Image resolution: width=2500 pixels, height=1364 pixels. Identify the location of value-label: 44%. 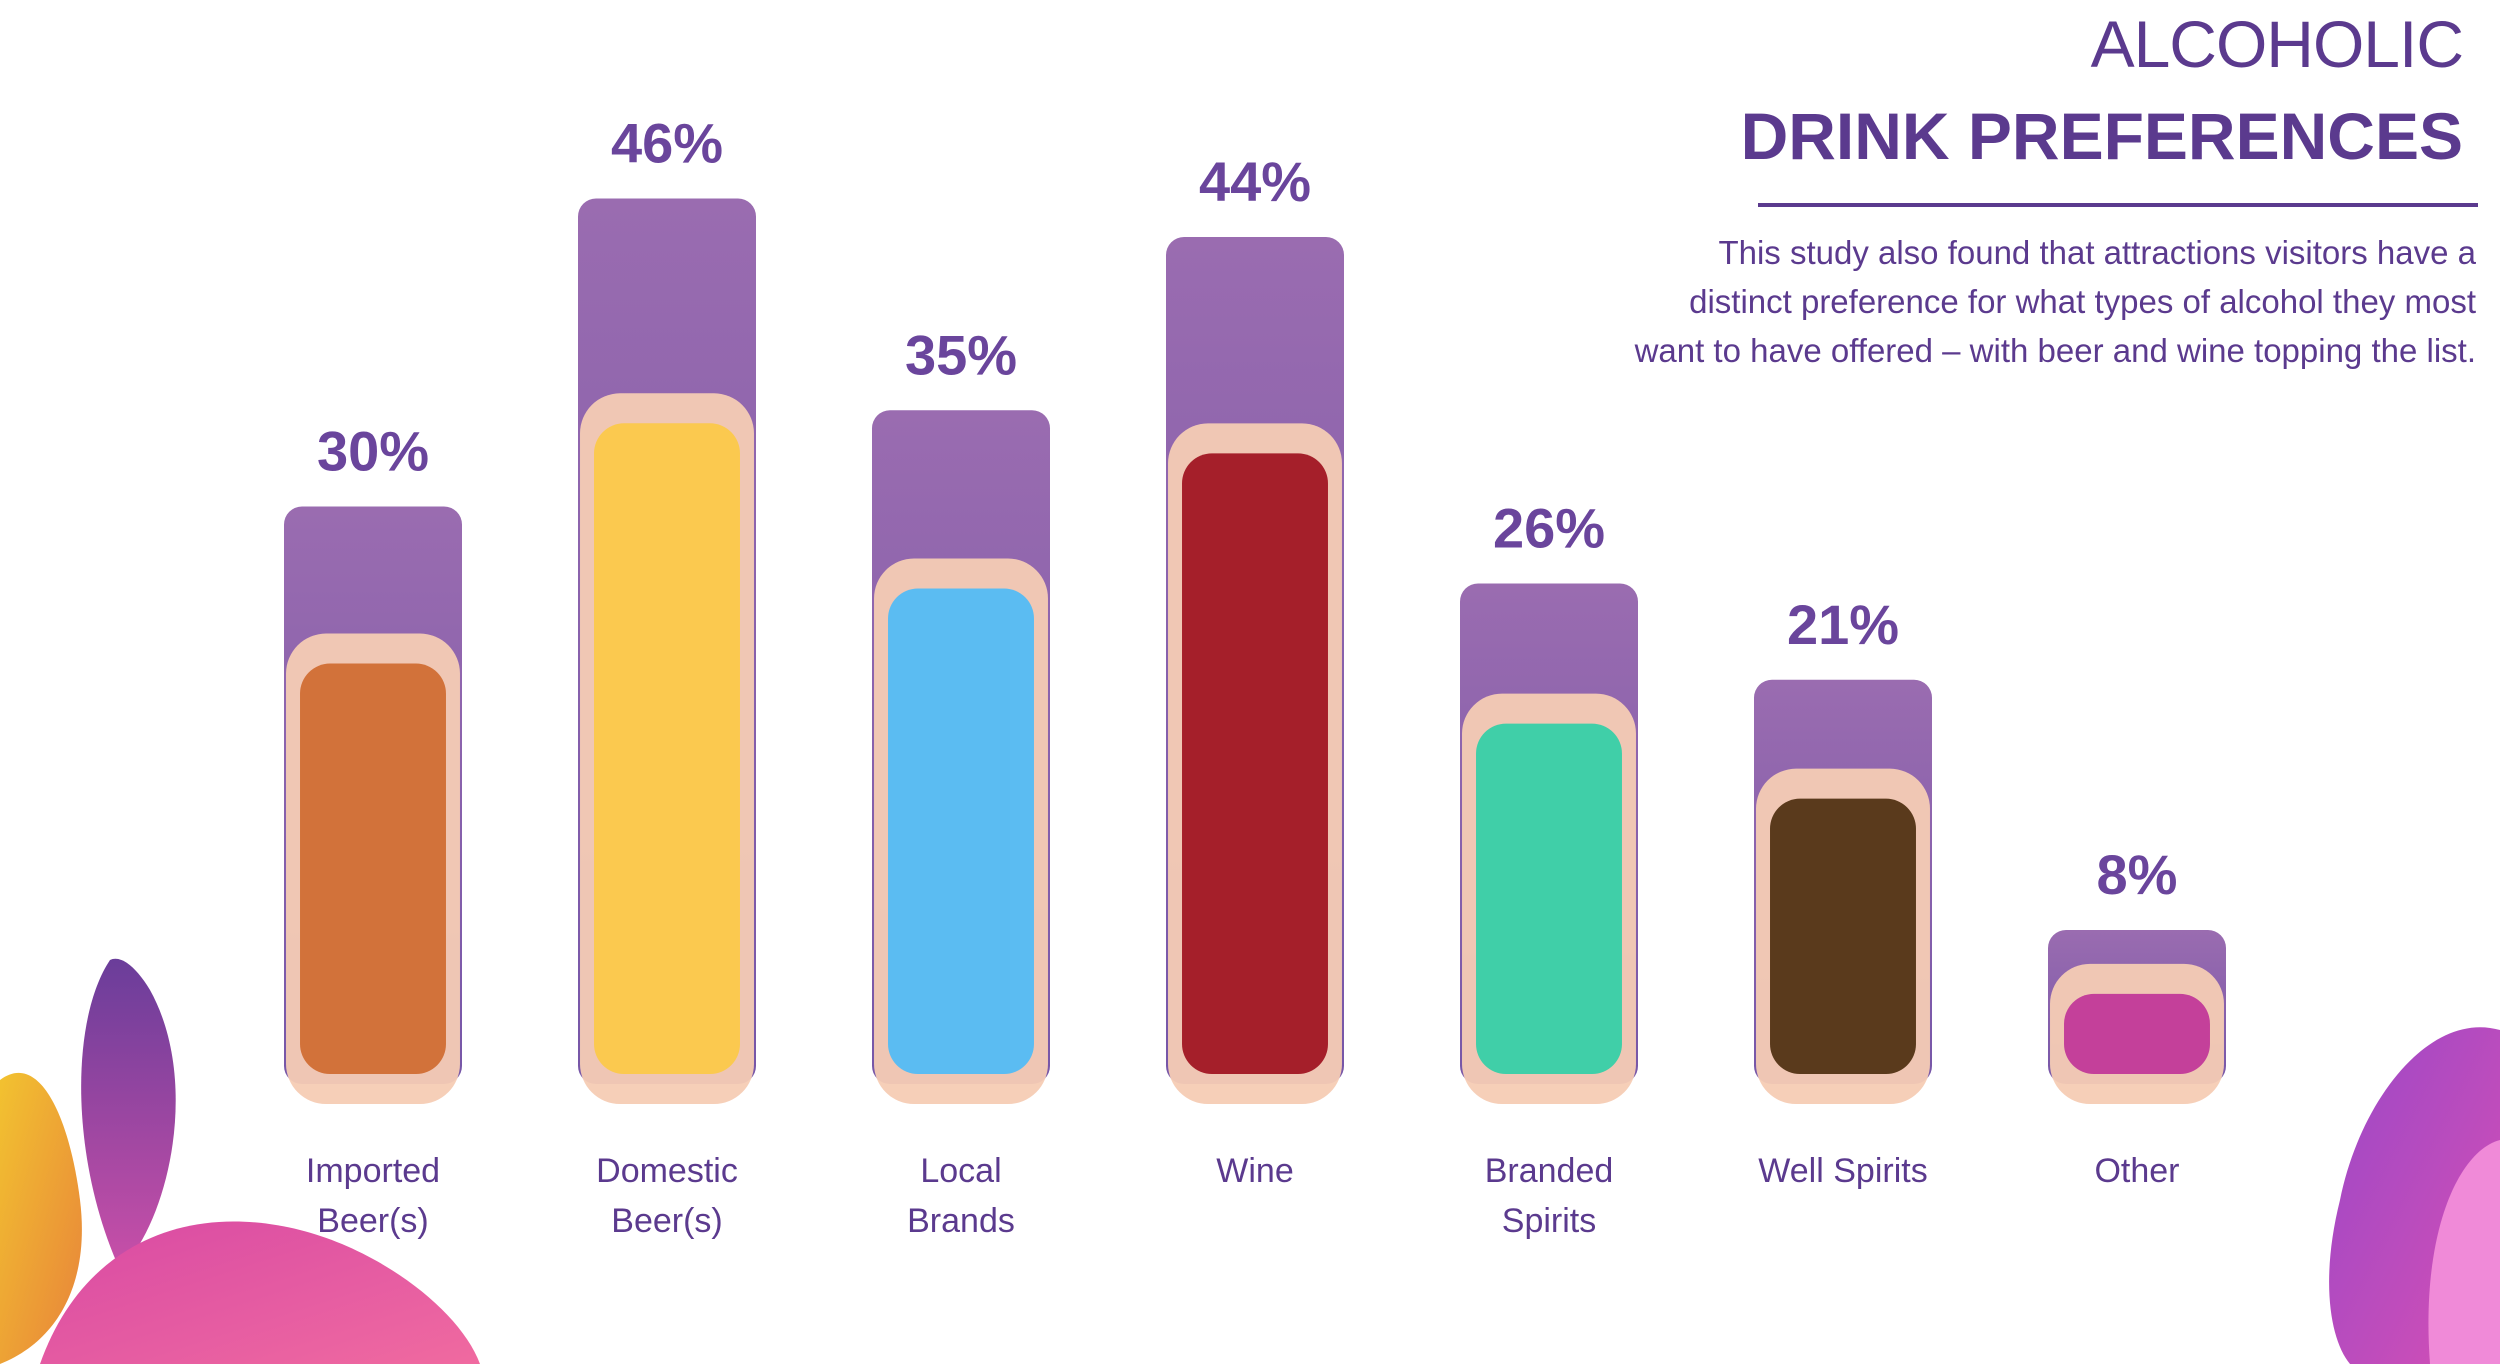
(1255, 181).